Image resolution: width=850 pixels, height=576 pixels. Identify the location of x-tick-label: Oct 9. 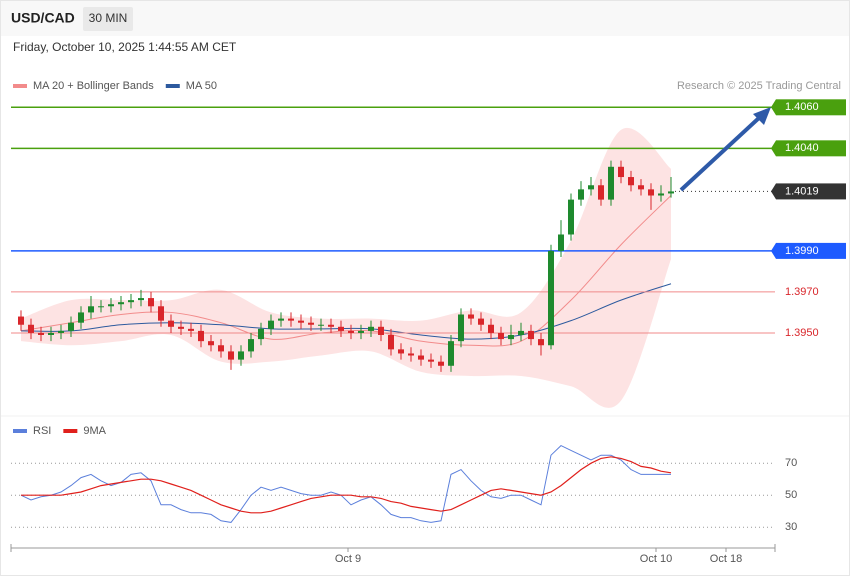
(348, 559).